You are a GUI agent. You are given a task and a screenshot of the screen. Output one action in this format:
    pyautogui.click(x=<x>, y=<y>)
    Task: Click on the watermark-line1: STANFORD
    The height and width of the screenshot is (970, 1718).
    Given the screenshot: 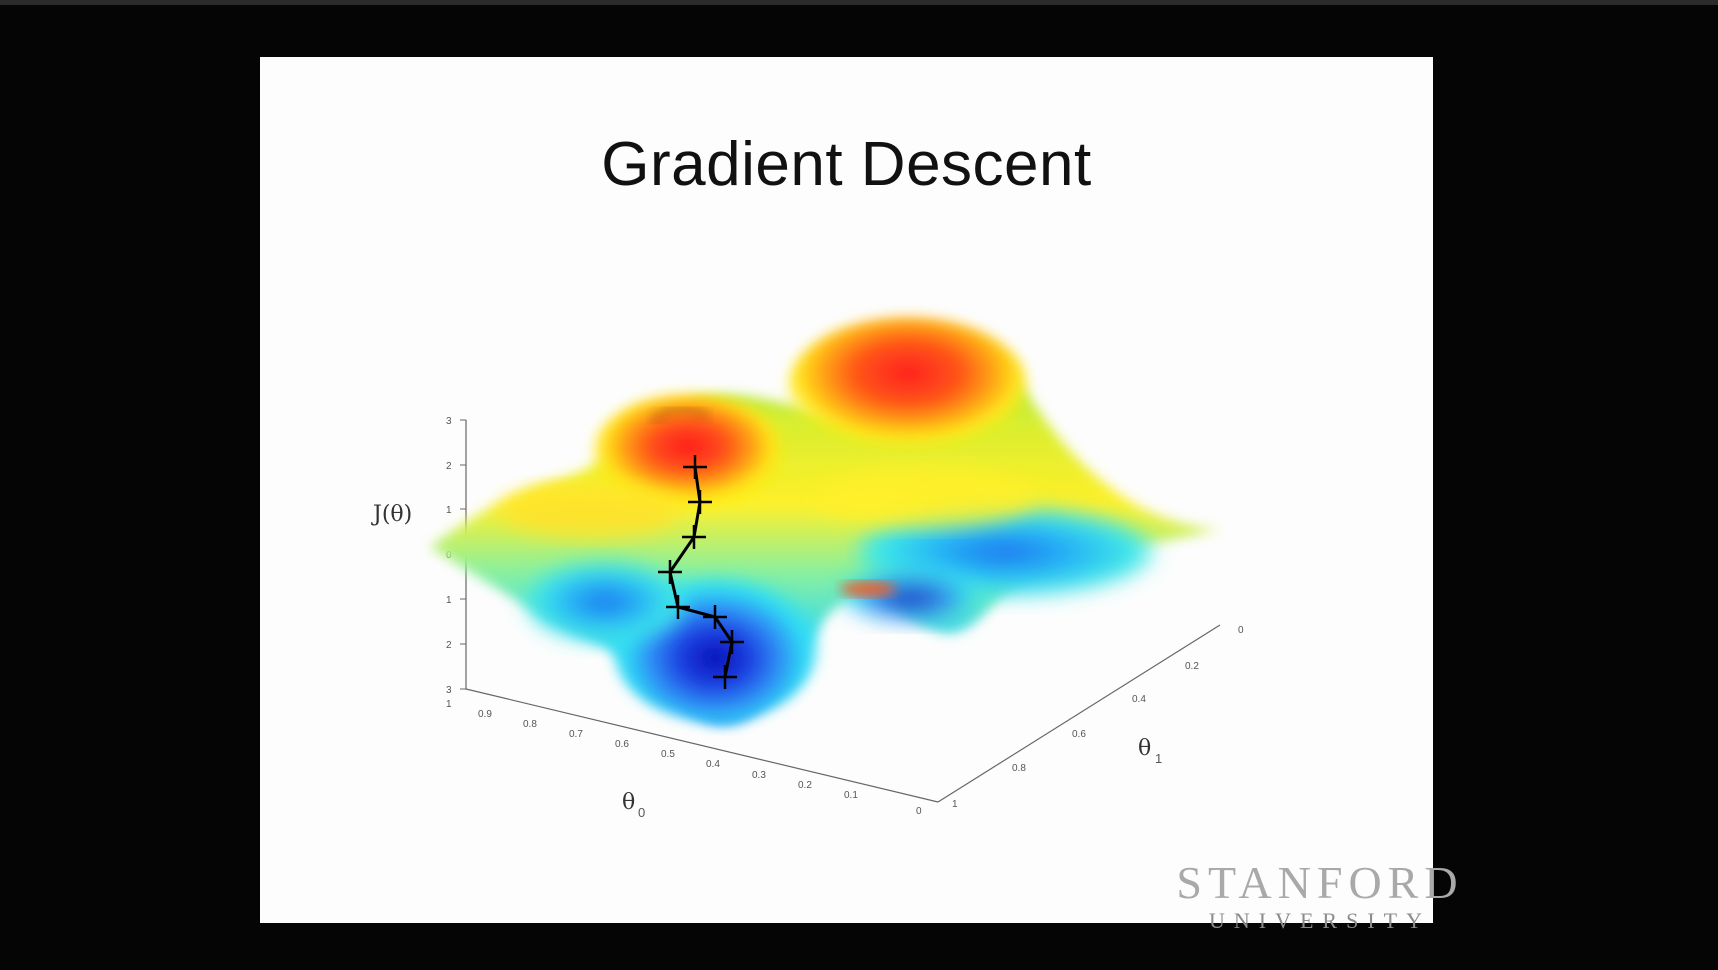 What is the action you would take?
    pyautogui.click(x=1320, y=883)
    